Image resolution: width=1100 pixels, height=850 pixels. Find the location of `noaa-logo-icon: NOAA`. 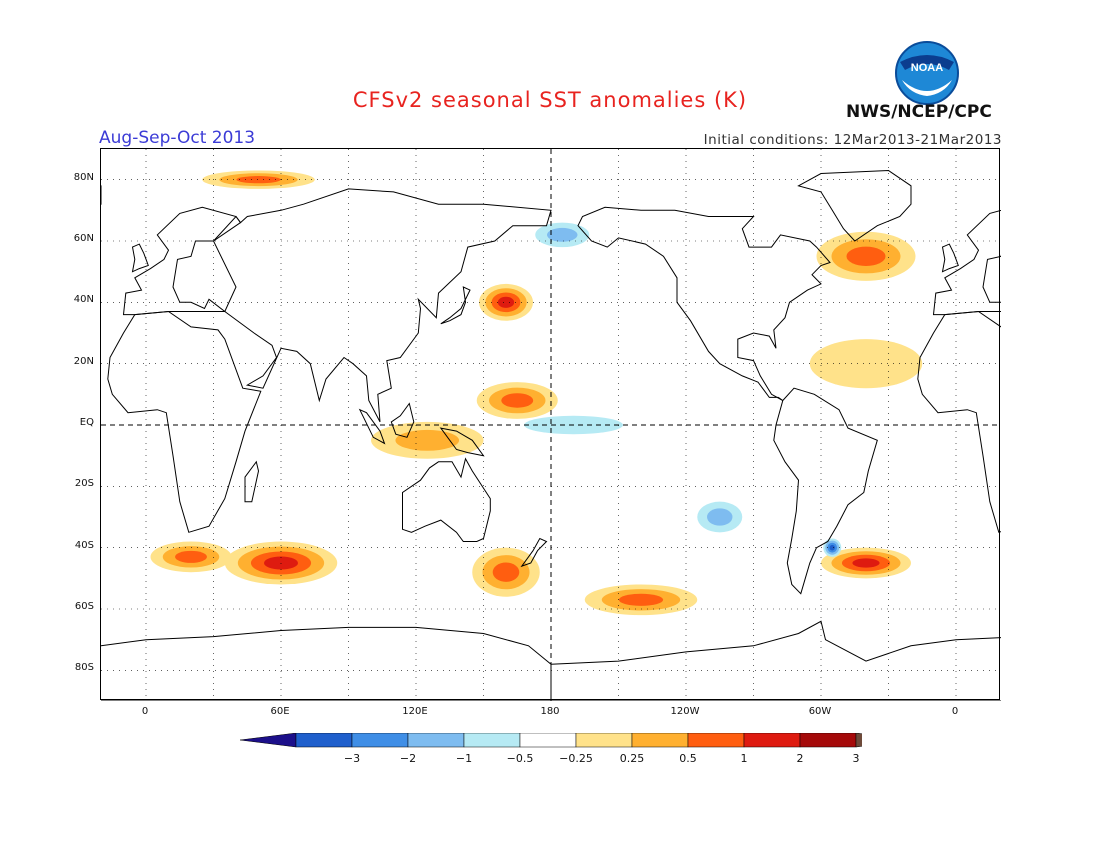

noaa-logo-icon: NOAA is located at coordinates (927, 75).